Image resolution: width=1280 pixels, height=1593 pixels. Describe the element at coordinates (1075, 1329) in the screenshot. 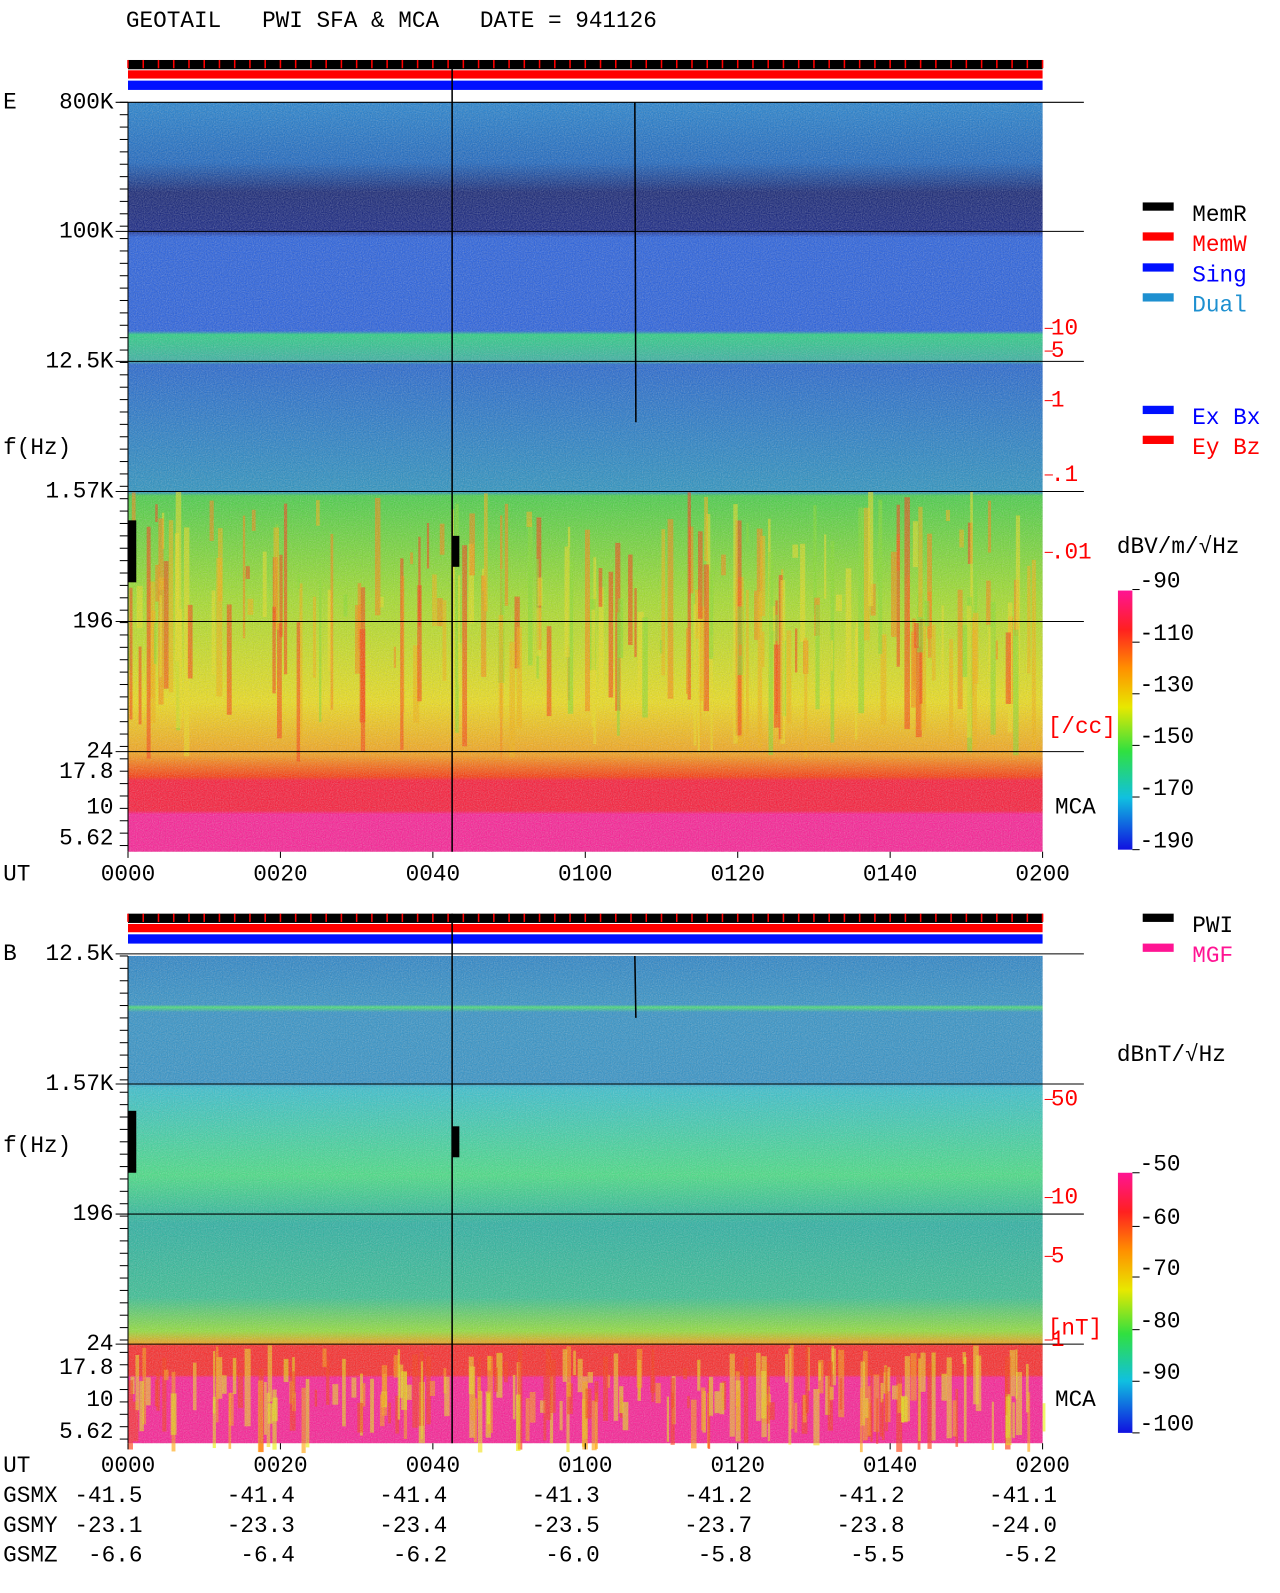

I see `density-unit: [nT]` at that location.